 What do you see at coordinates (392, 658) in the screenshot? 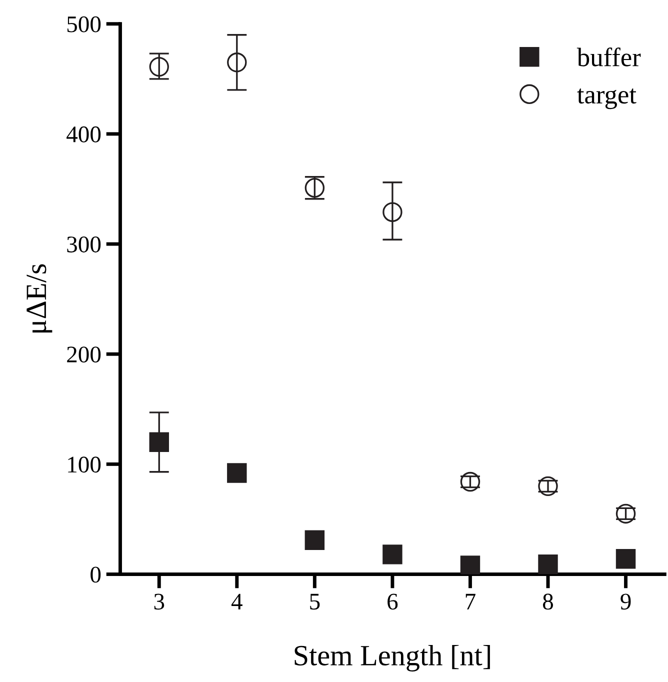
I see `x-axis-title: Stem Length [nt]` at bounding box center [392, 658].